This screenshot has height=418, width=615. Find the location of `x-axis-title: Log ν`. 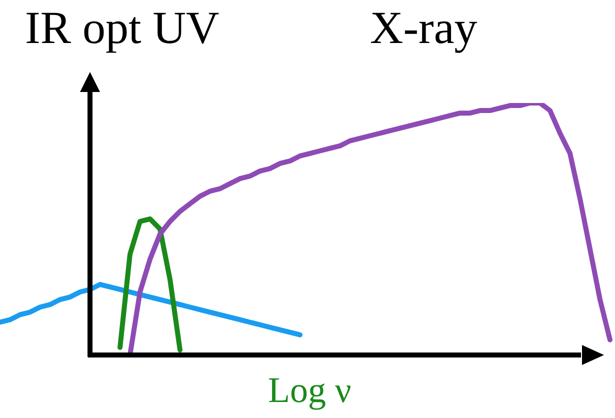

x-axis-title: Log ν is located at coordinates (310, 390).